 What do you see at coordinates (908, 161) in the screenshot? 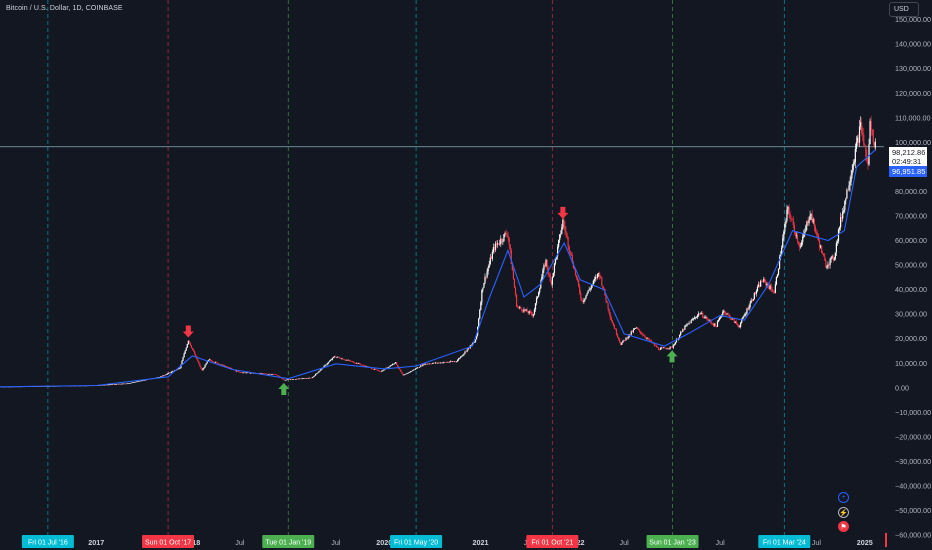
I see `countdown-label: 02:49:31` at bounding box center [908, 161].